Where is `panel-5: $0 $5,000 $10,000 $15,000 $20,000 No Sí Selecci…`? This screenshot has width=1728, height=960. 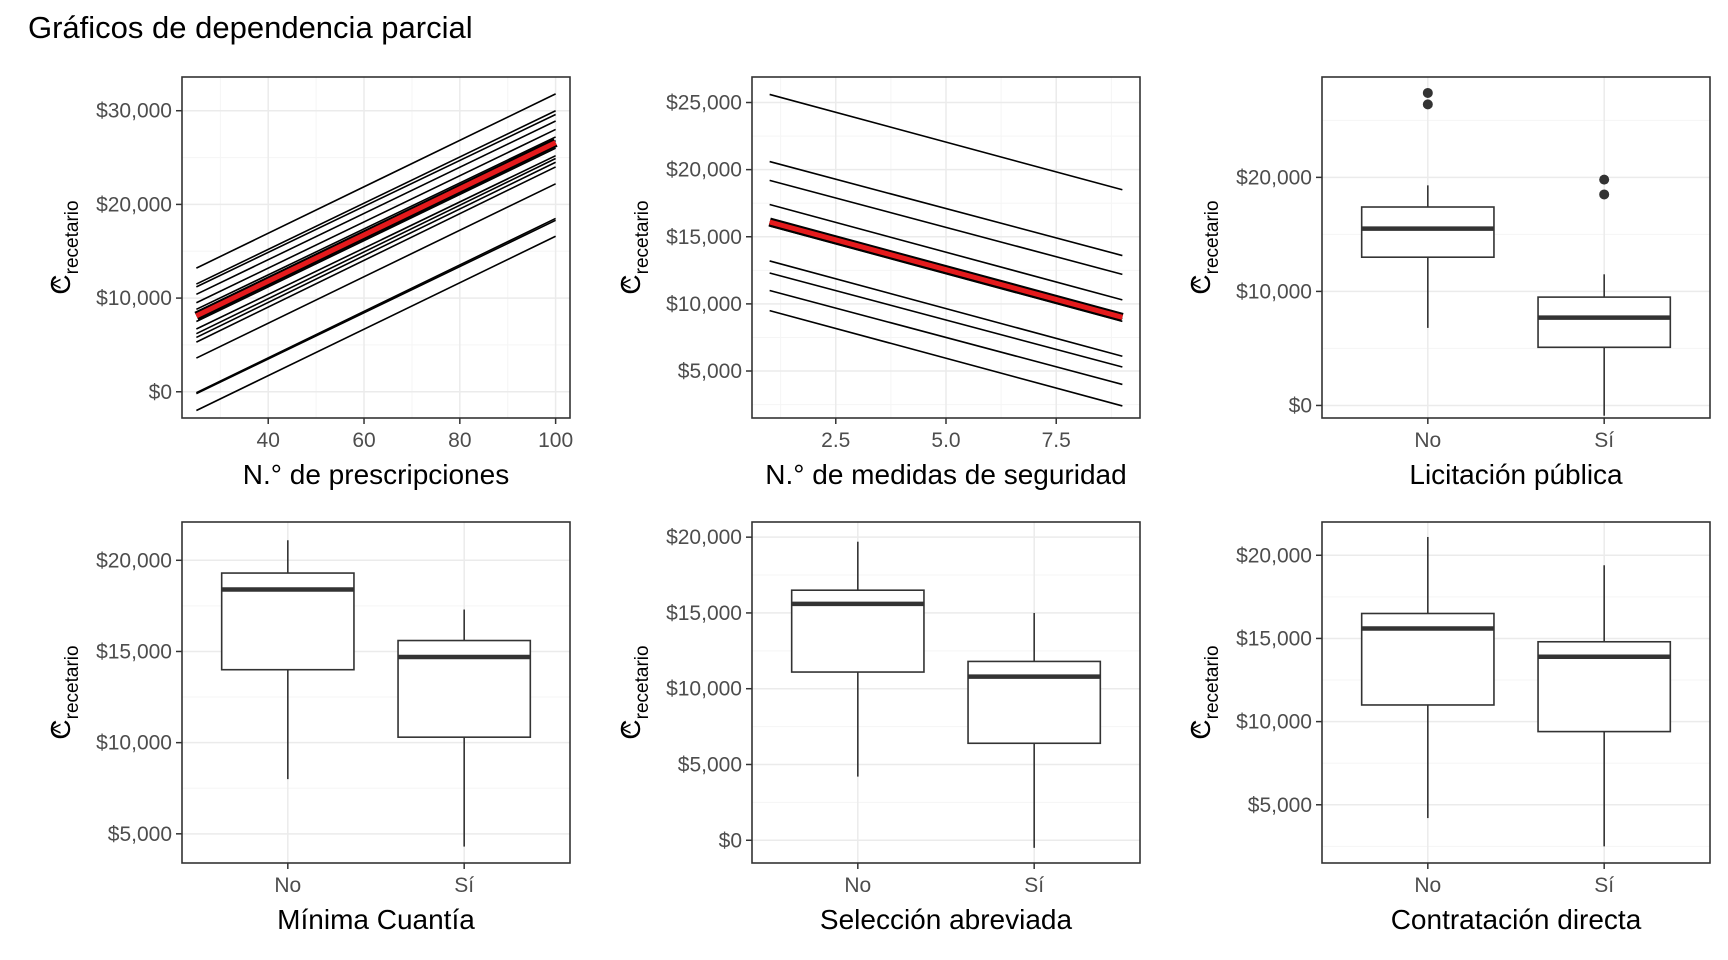 panel-5: $0 $5,000 $10,000 $15,000 $20,000 No Sí Selecci… is located at coordinates (878, 728).